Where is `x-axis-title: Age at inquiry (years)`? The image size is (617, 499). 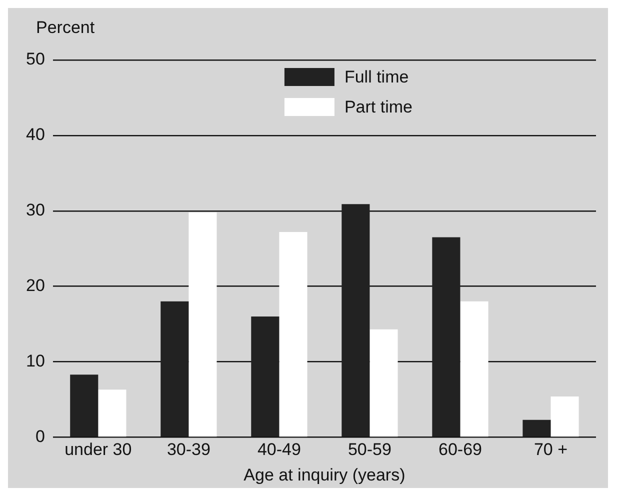 x-axis-title: Age at inquiry (years) is located at coordinates (325, 474).